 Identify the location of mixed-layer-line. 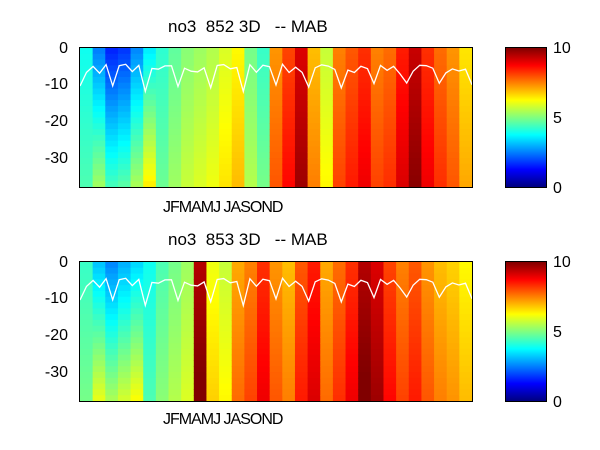
(276, 78).